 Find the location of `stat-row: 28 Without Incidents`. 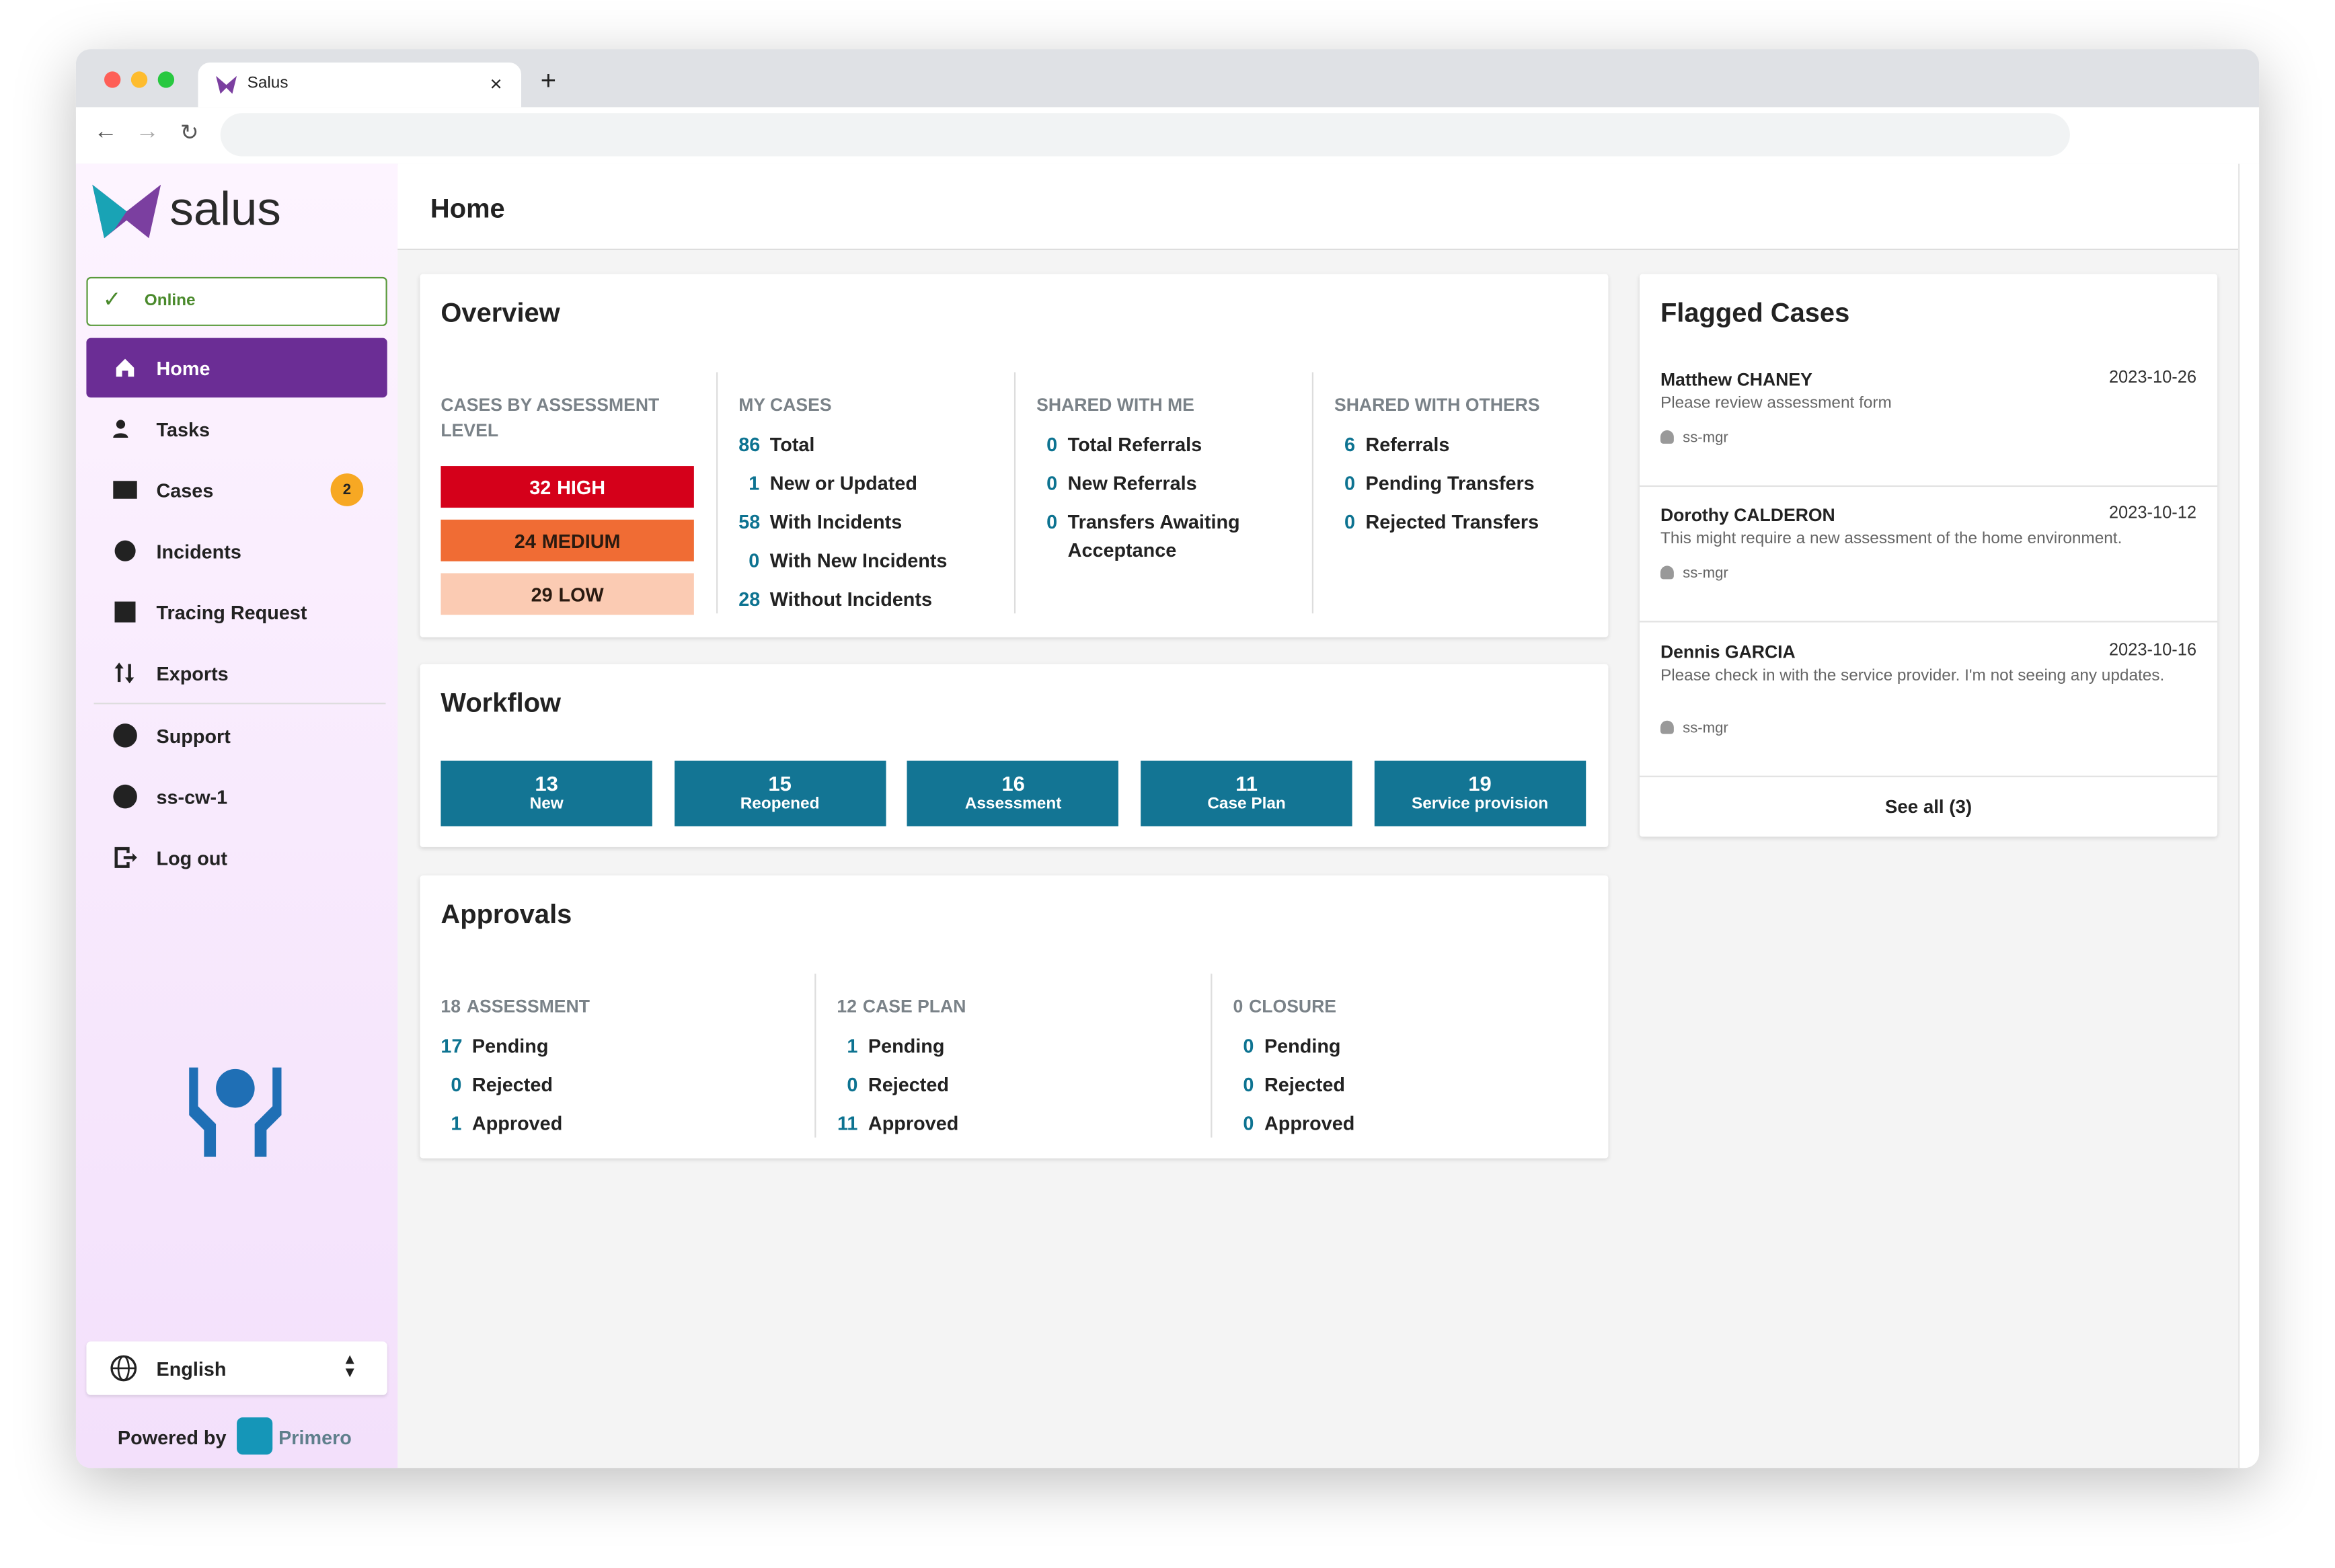

stat-row: 28 Without Incidents is located at coordinates (868, 599).